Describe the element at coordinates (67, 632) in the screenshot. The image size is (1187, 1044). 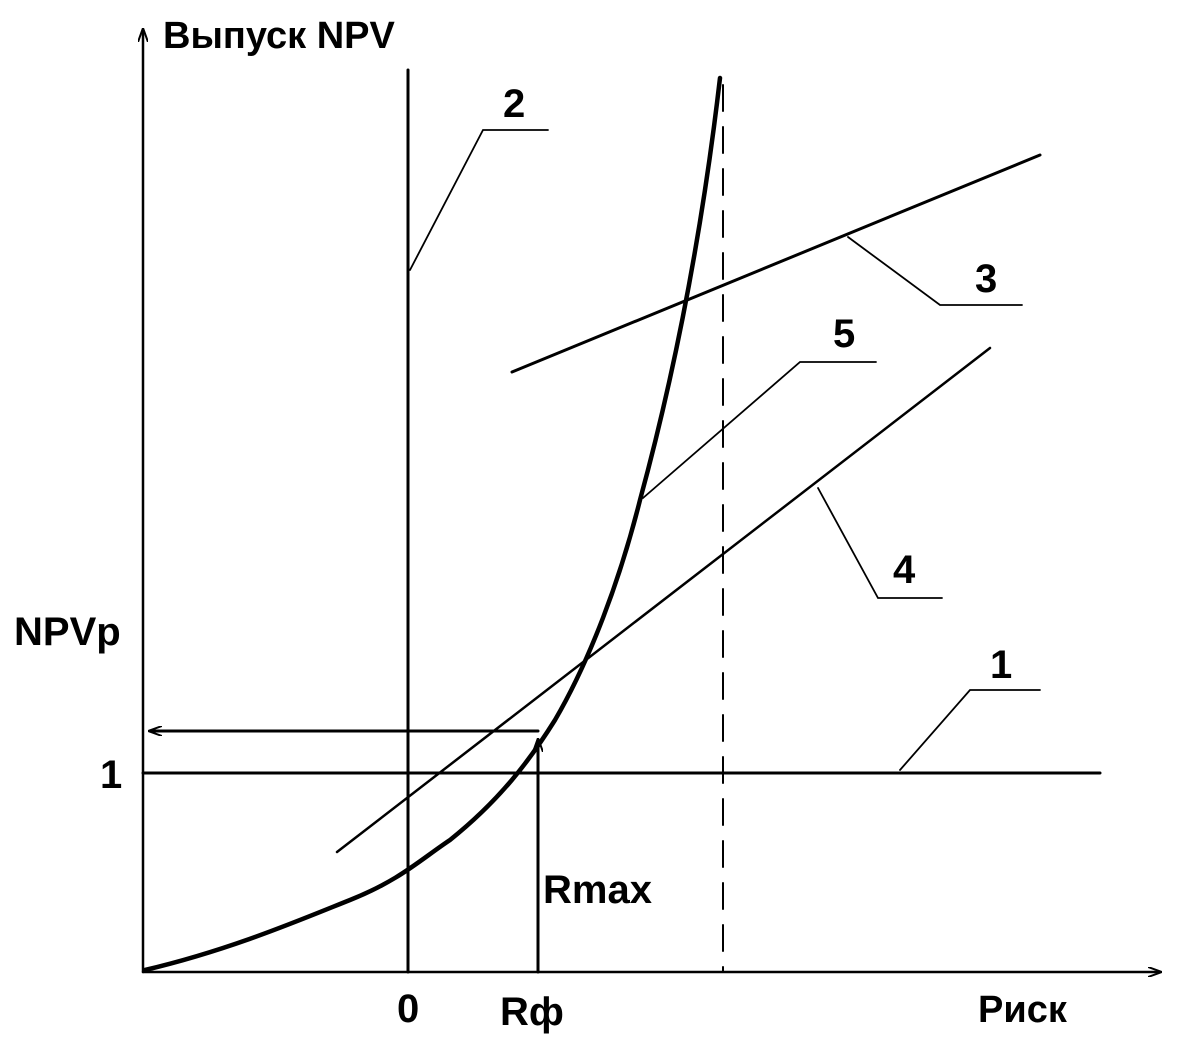
I see `npvp-label: NPVp` at that location.